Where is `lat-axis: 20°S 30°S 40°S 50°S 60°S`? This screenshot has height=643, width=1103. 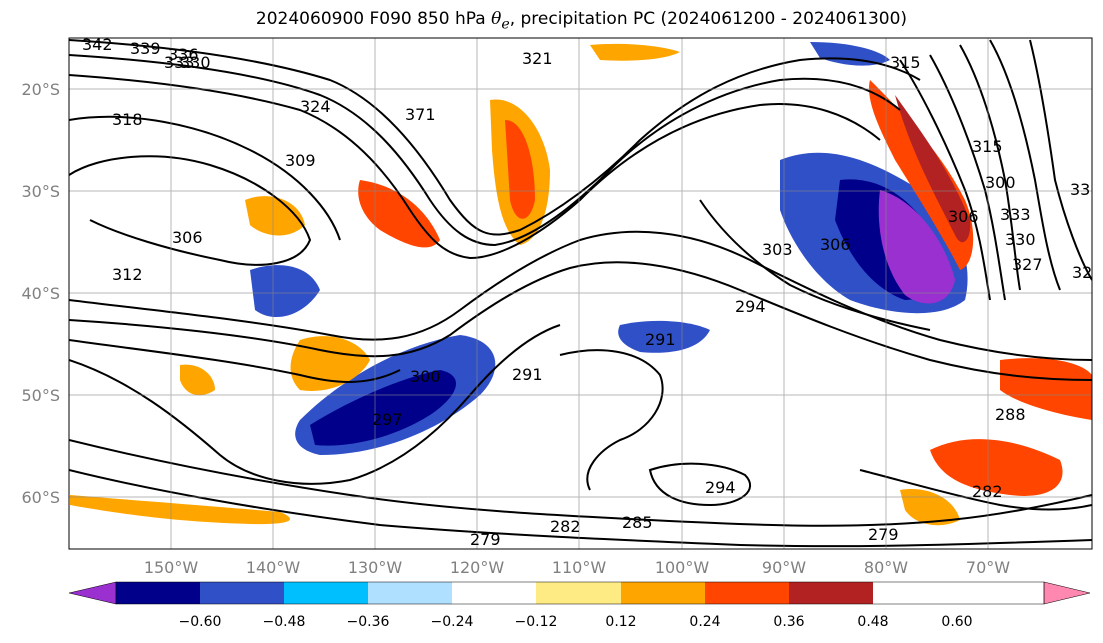
lat-axis: 20°S 30°S 40°S 50°S 60°S is located at coordinates (40, 293).